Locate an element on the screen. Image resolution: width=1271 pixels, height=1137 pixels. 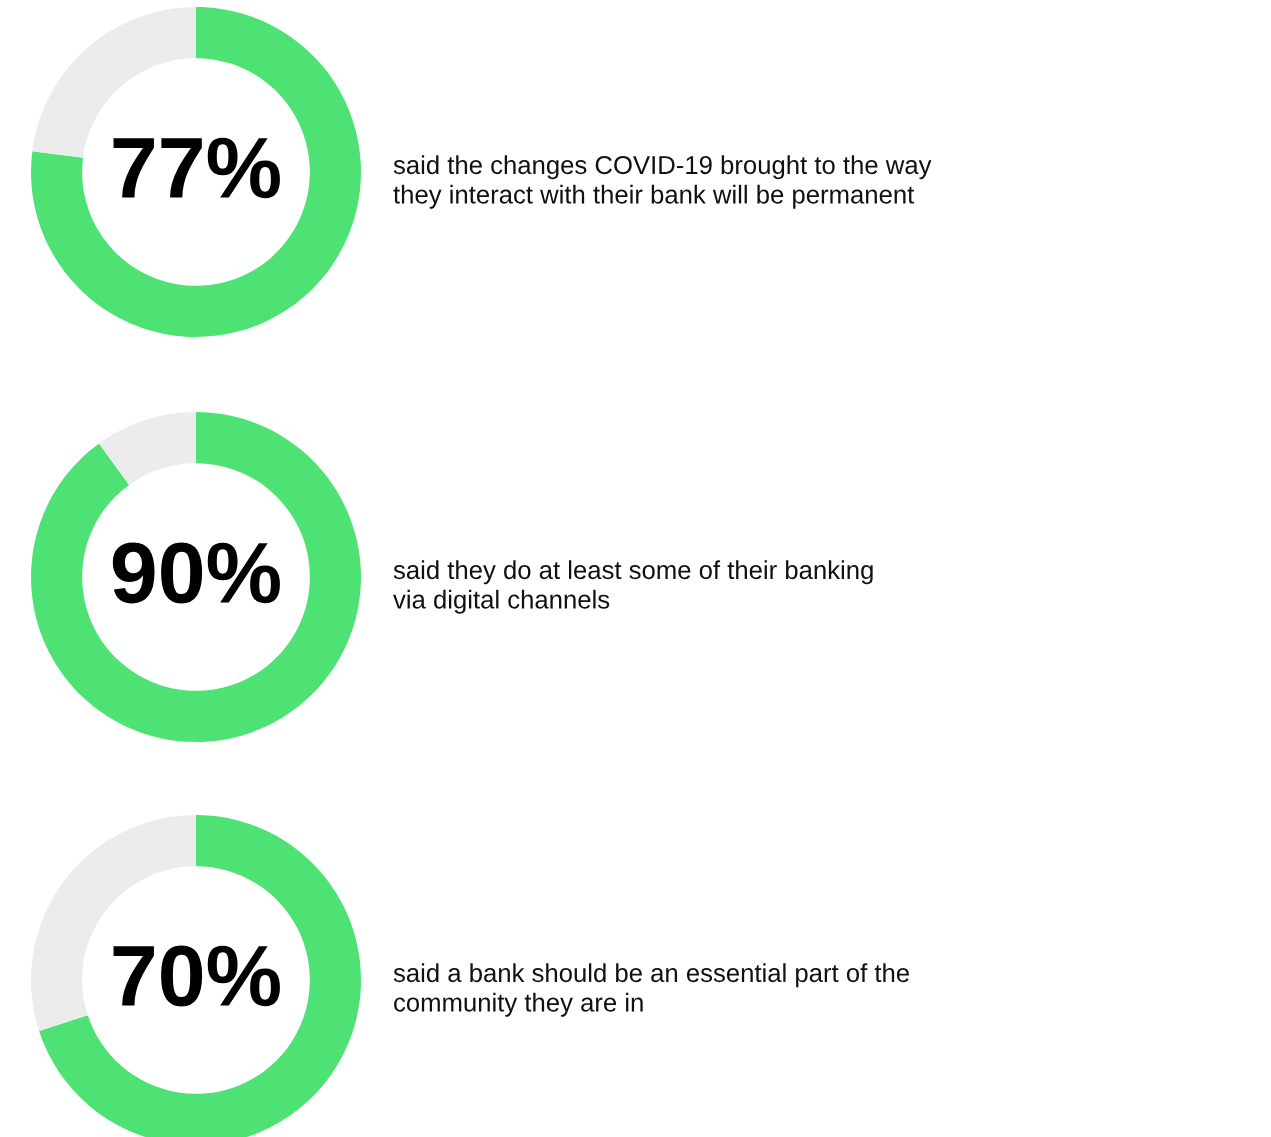
text: said the changes COVID-19 brought to the way they interact with their bank will be permanent is located at coordinates (662, 182).